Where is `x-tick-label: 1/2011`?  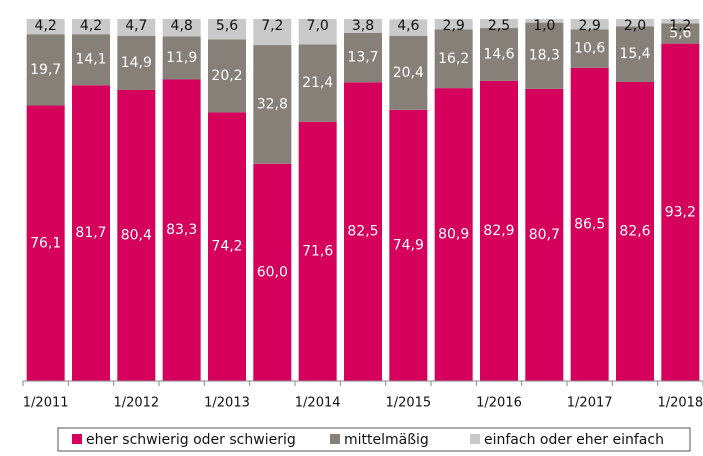 x-tick-label: 1/2011 is located at coordinates (46, 403).